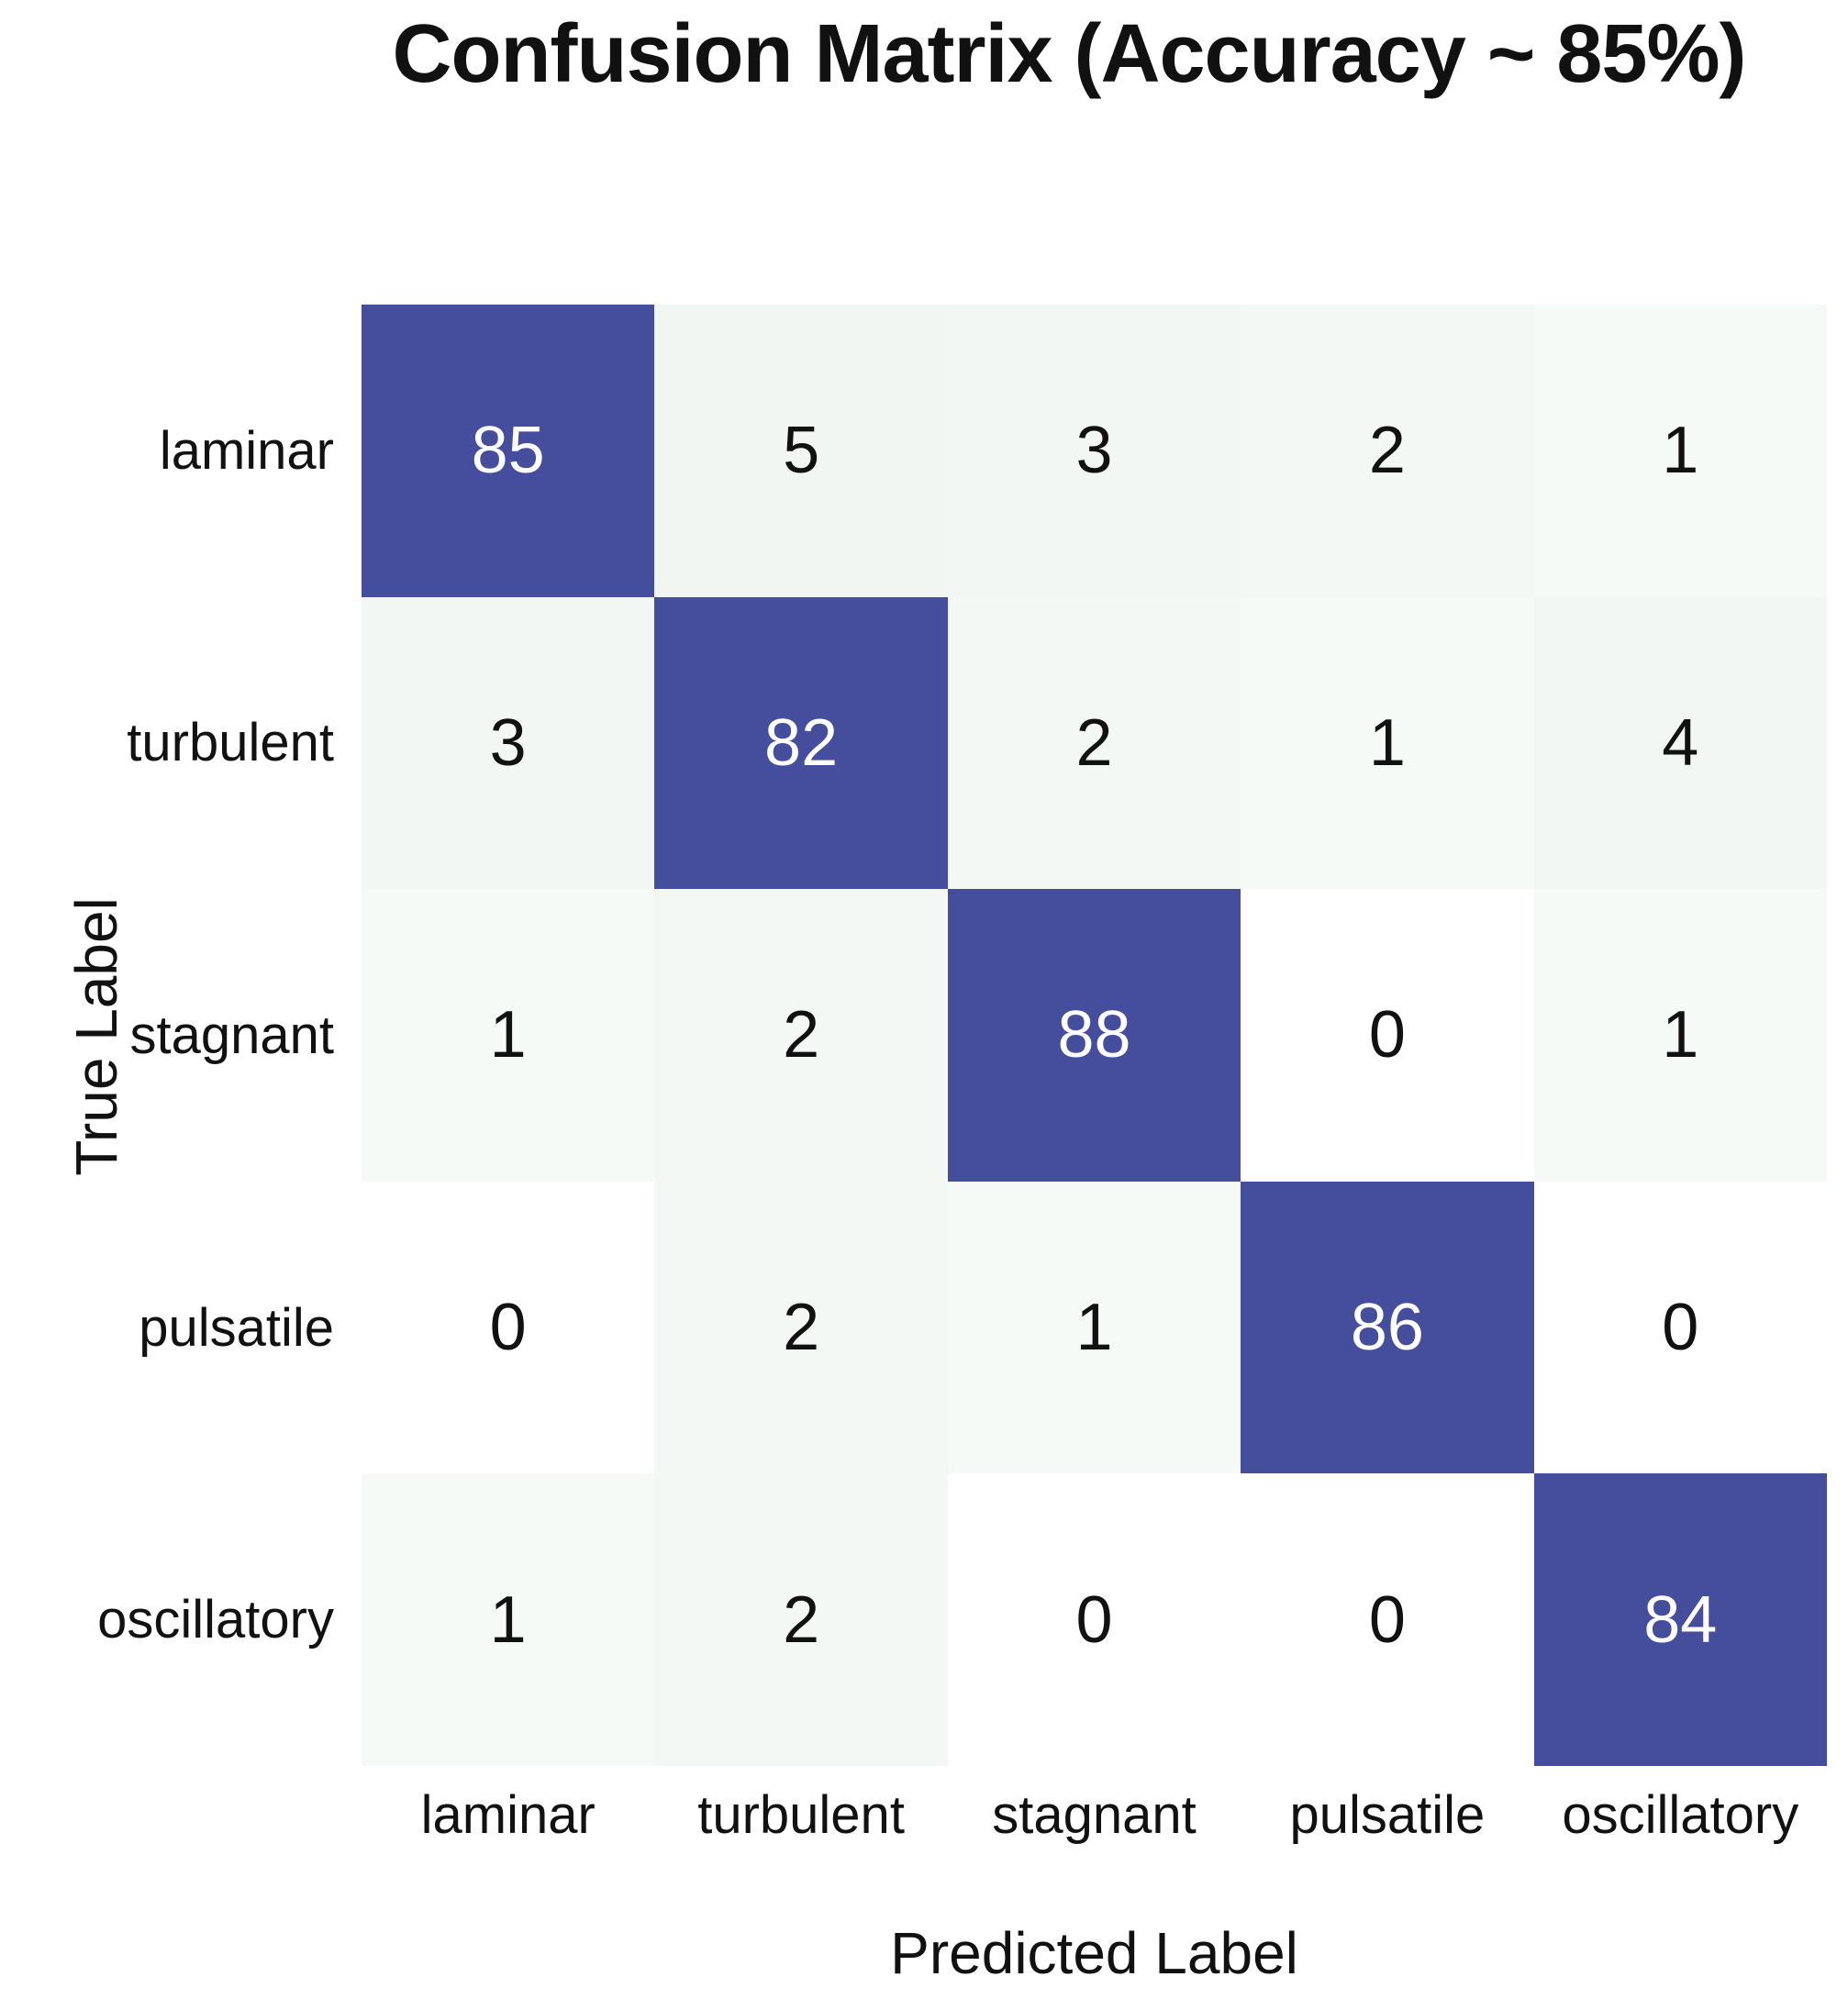  I want to click on x-tick-label: turbulent, so click(801, 1814).